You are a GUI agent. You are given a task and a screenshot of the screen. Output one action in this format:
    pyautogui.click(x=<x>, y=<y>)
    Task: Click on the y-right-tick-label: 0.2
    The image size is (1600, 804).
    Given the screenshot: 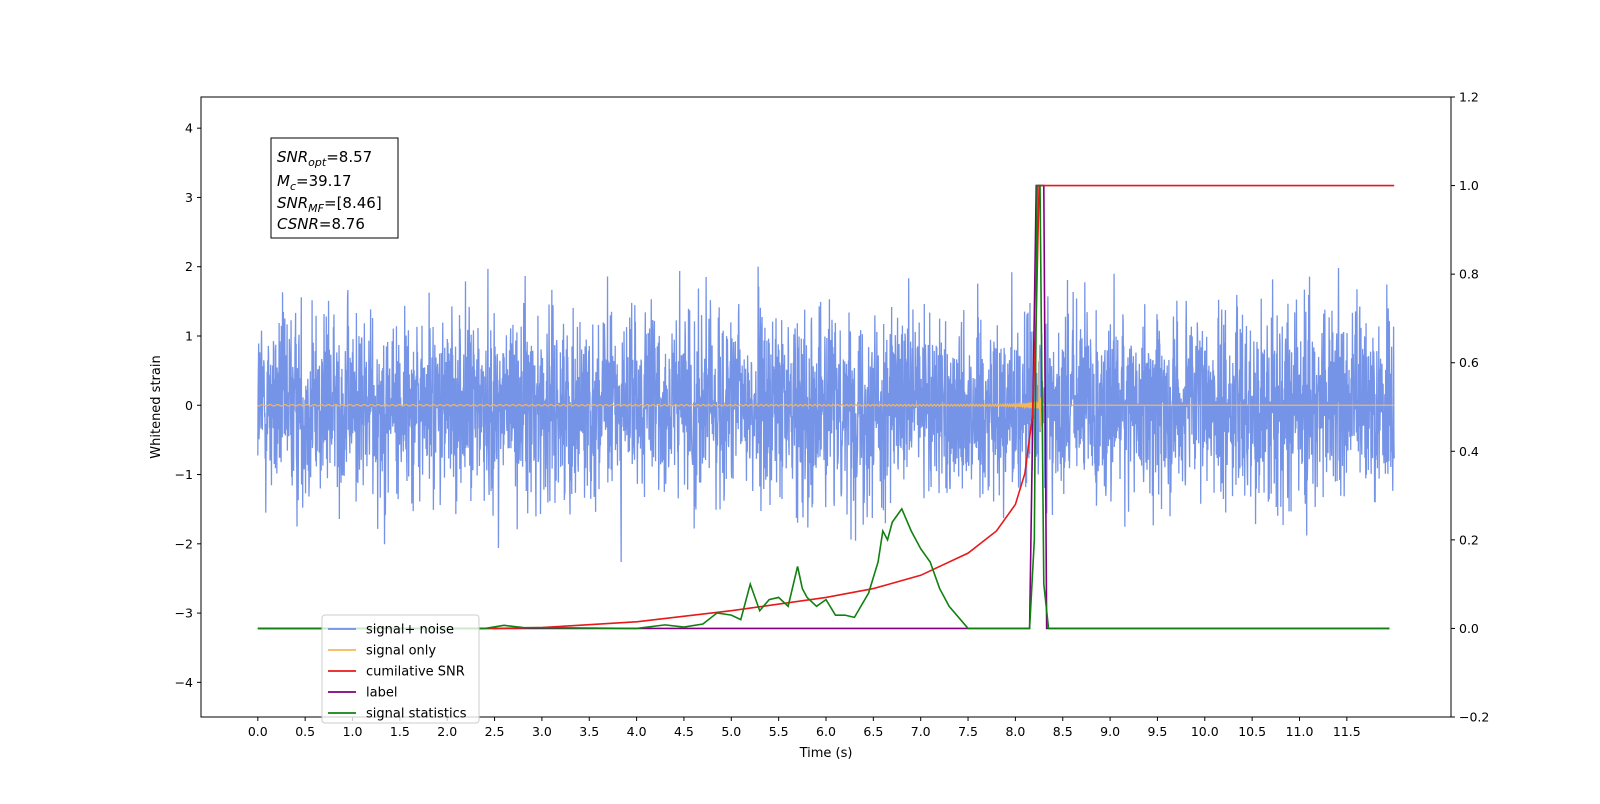 What is the action you would take?
    pyautogui.click(x=1469, y=539)
    